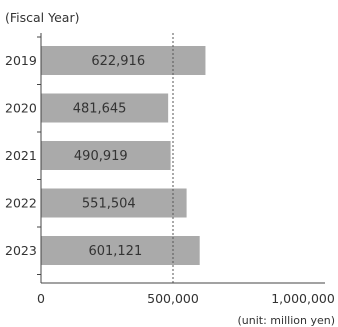 This screenshot has height=327, width=338. I want to click on x-tick-label-0: 0, so click(41, 298).